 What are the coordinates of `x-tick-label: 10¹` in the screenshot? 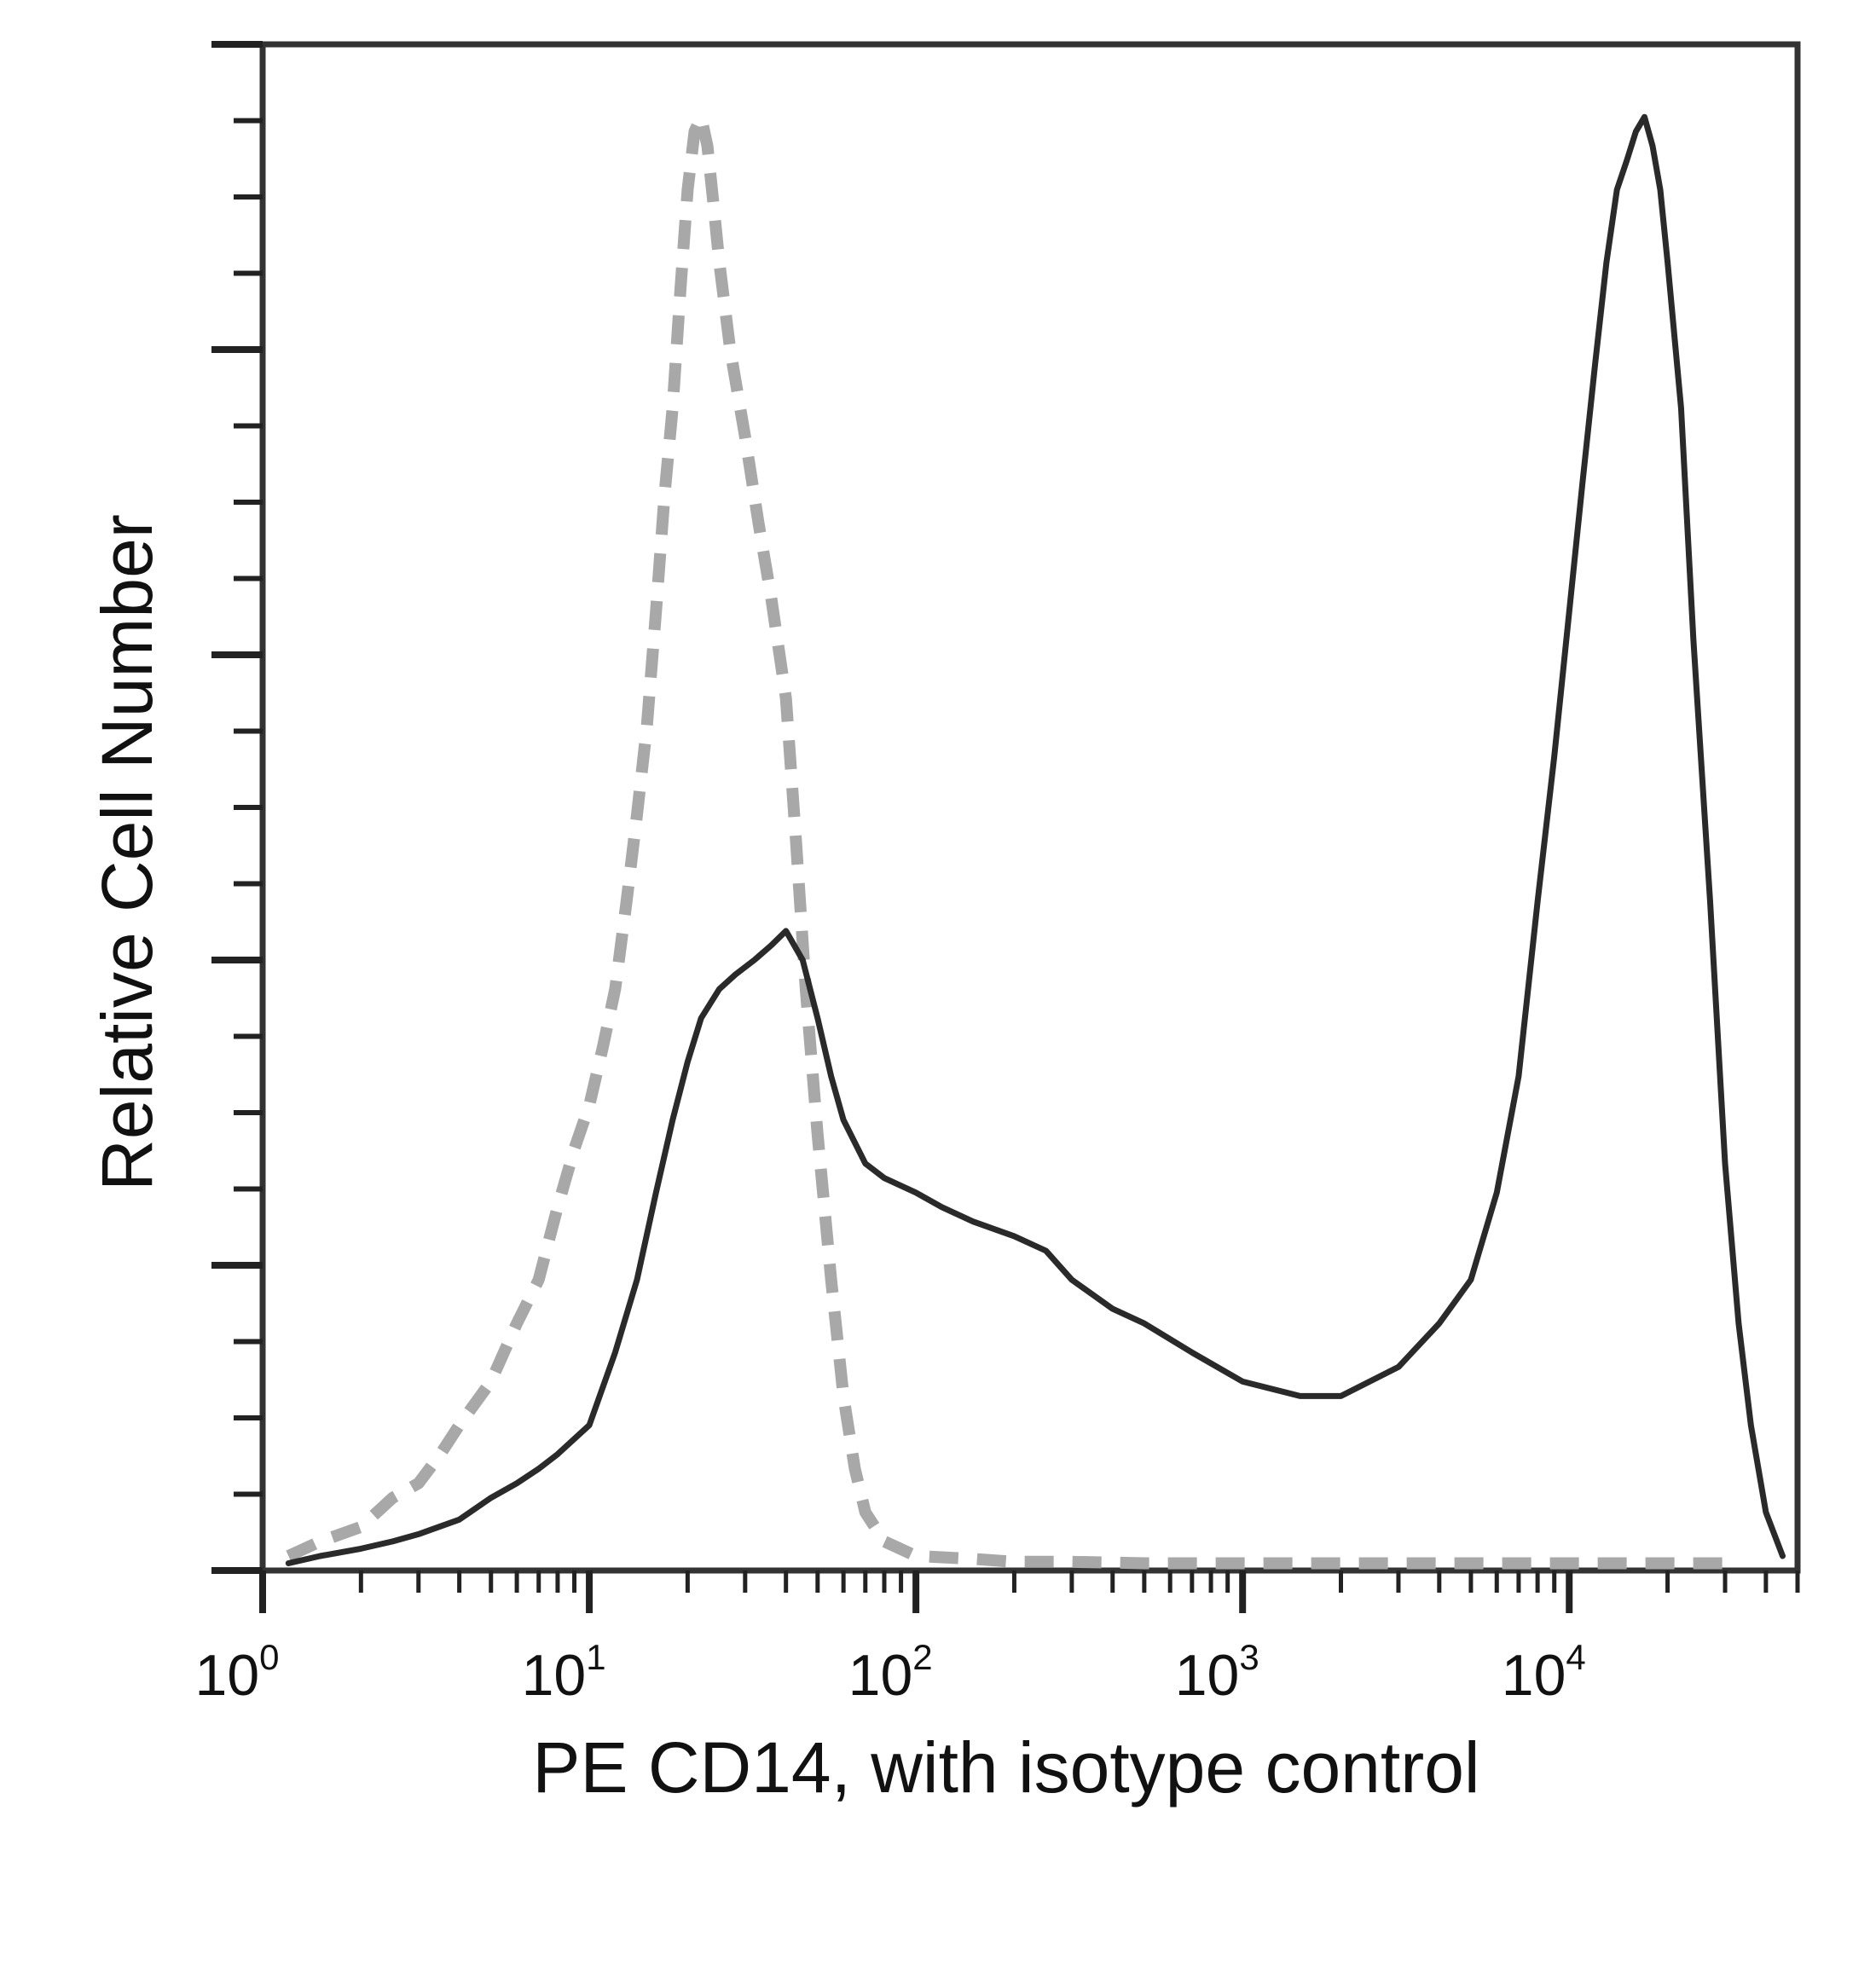 It's located at (564, 1672).